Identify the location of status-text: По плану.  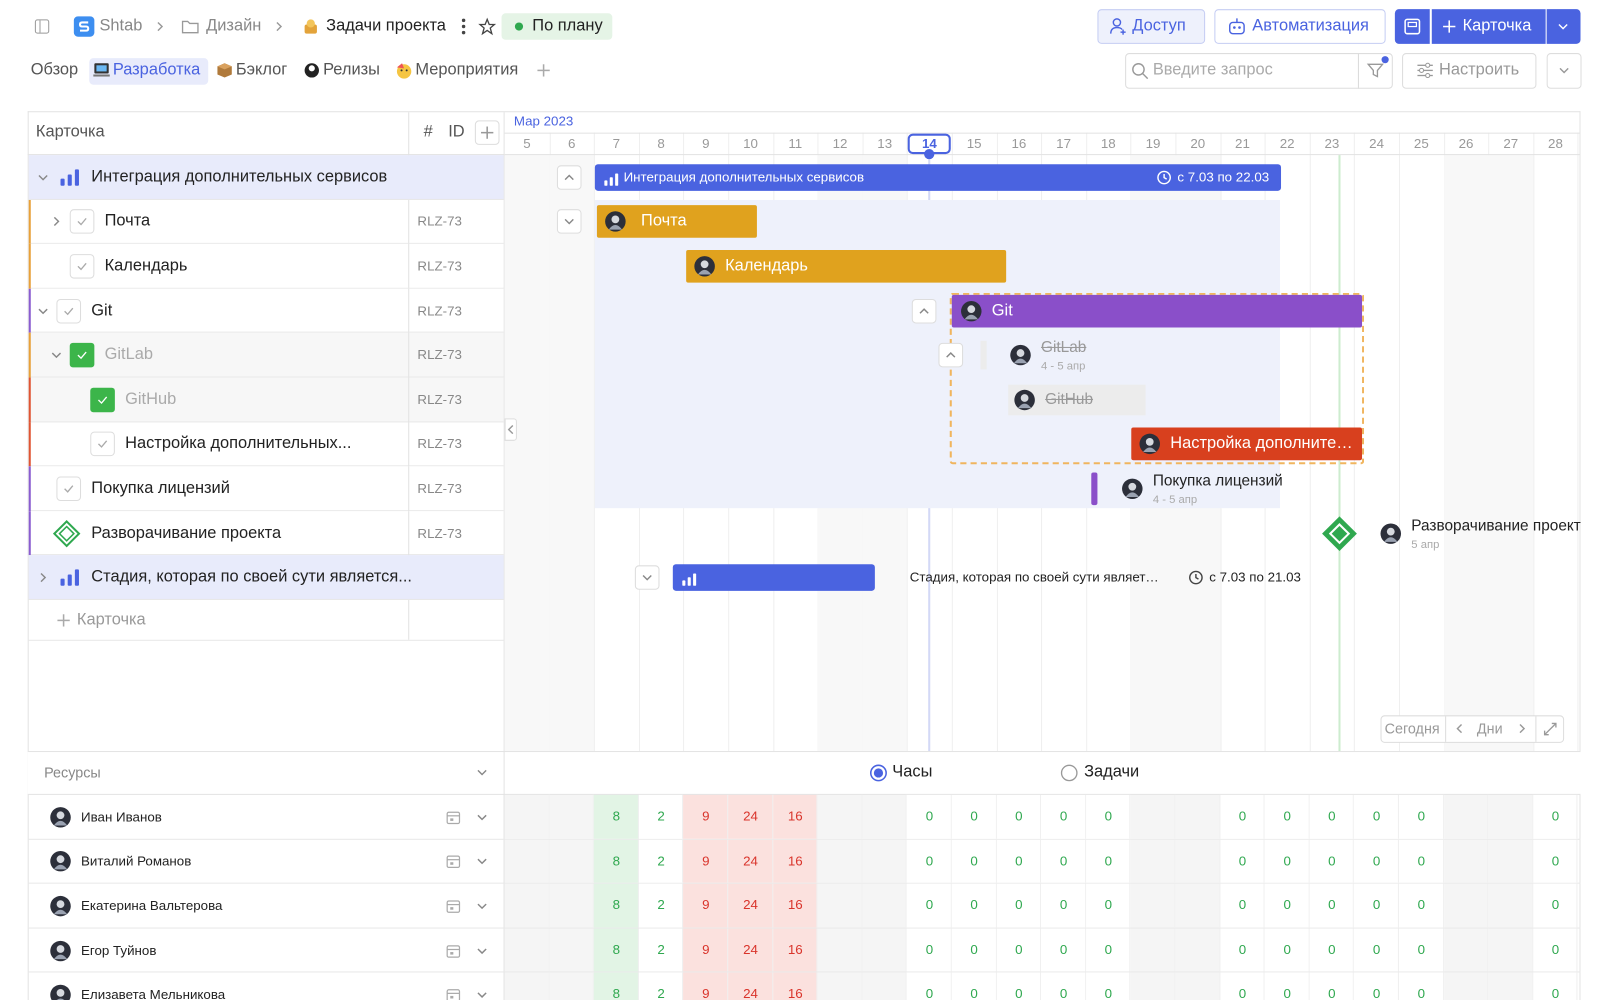
(567, 26).